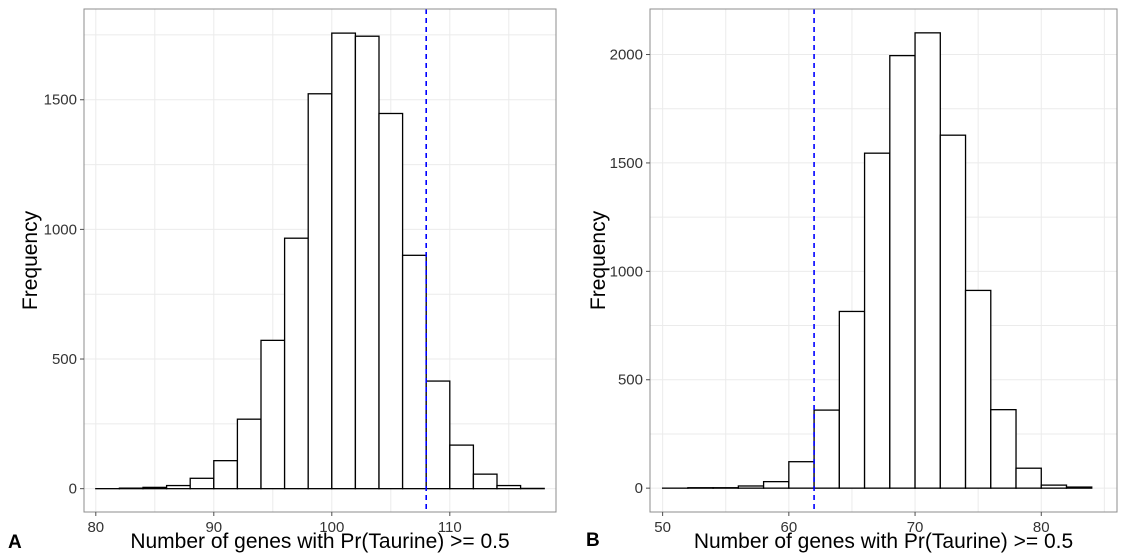 This screenshot has height=554, width=1126. Describe the element at coordinates (64, 359) in the screenshot. I see `panel-a-y-tick-label: 500` at that location.